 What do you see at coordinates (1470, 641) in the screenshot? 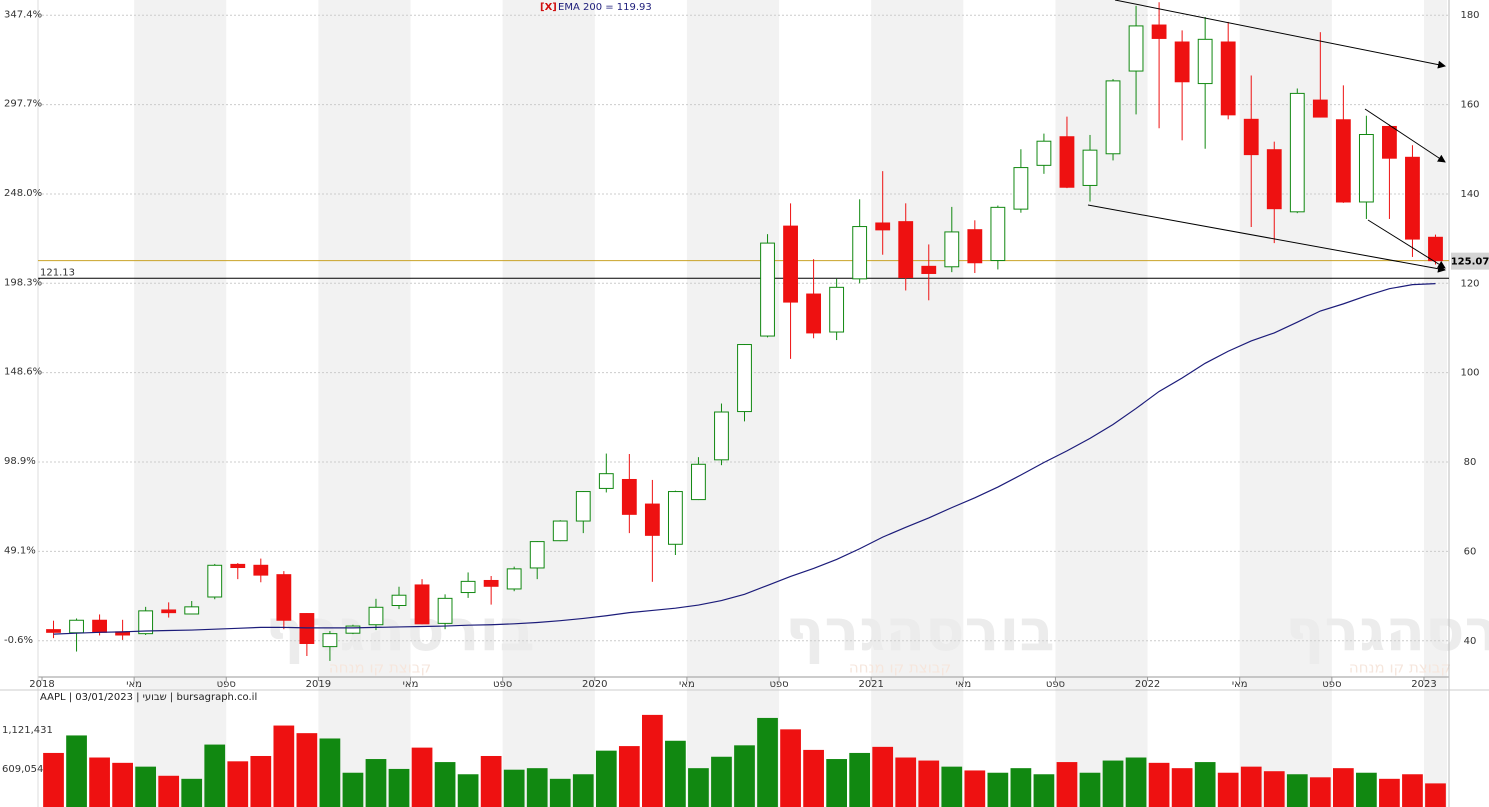
I see `y-tick-label: 40` at bounding box center [1470, 641].